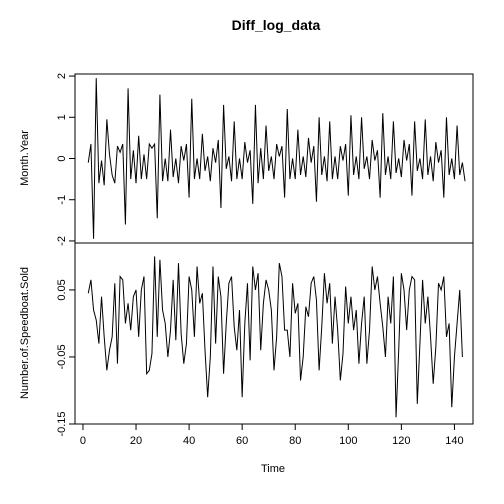 The image size is (504, 504). What do you see at coordinates (62, 117) in the screenshot?
I see `panel-1-y-tick-label: 1` at bounding box center [62, 117].